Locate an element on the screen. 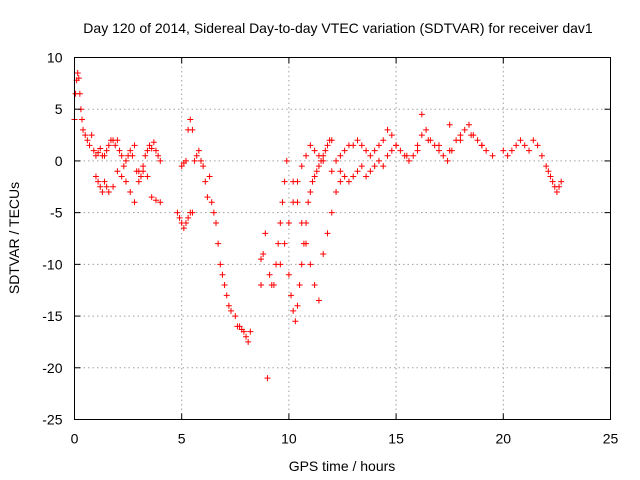 The image size is (640, 480). y-tick-label: -25 is located at coordinates (52, 420).